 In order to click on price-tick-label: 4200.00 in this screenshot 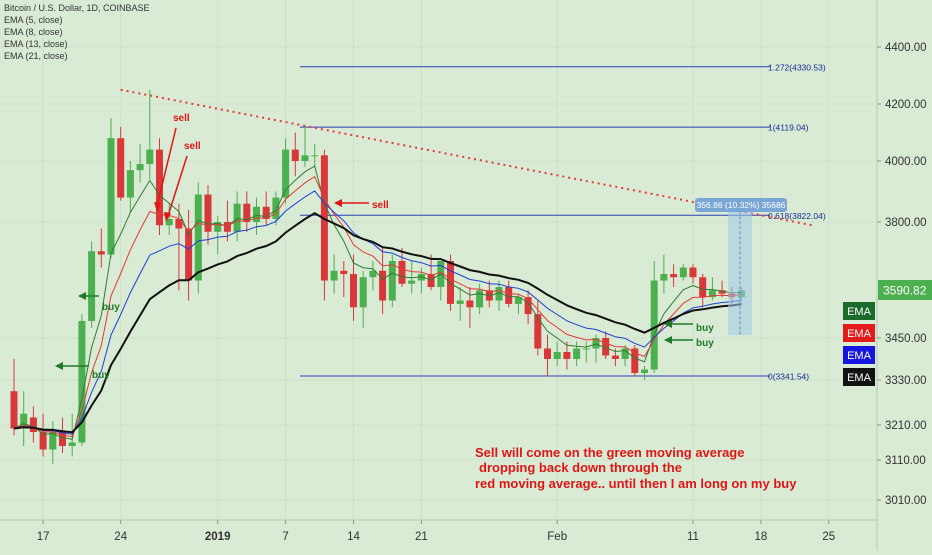, I will do `click(906, 105)`.